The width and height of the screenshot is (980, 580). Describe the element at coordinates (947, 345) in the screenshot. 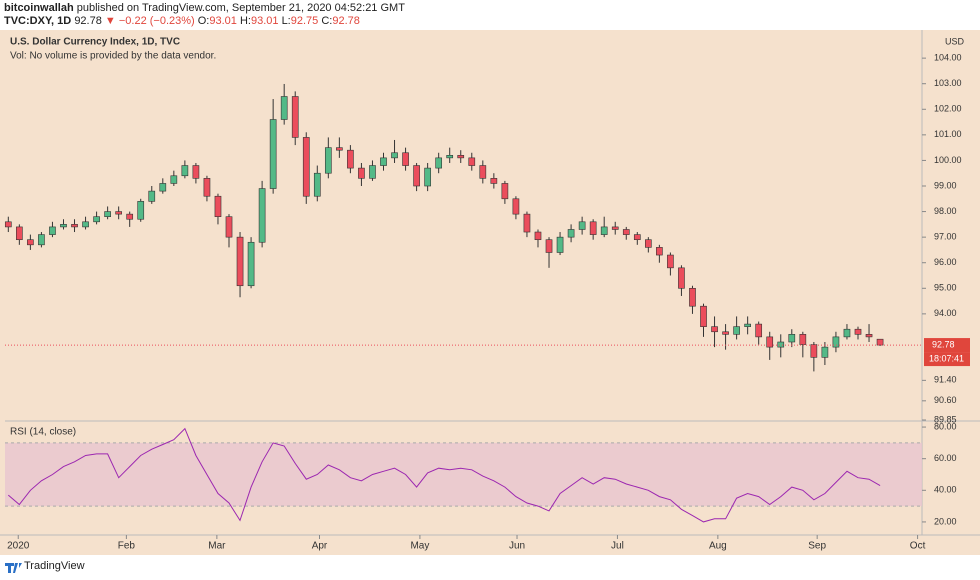

I see `last-price-box` at that location.